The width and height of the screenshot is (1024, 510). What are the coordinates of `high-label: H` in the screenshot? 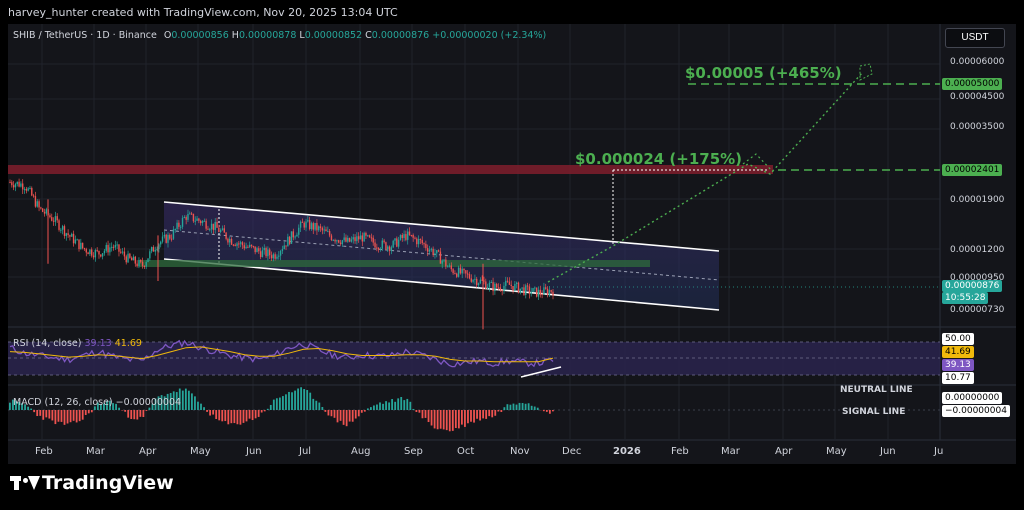 It's located at (235, 35).